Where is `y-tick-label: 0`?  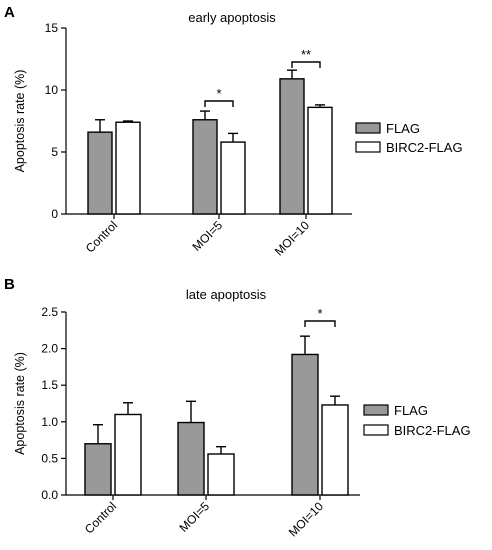
y-tick-label: 0 is located at coordinates (54, 214).